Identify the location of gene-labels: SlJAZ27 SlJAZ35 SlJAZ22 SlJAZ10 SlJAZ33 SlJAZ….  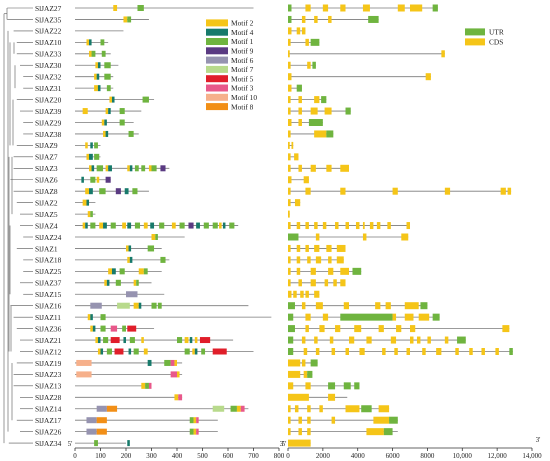
(48, 226).